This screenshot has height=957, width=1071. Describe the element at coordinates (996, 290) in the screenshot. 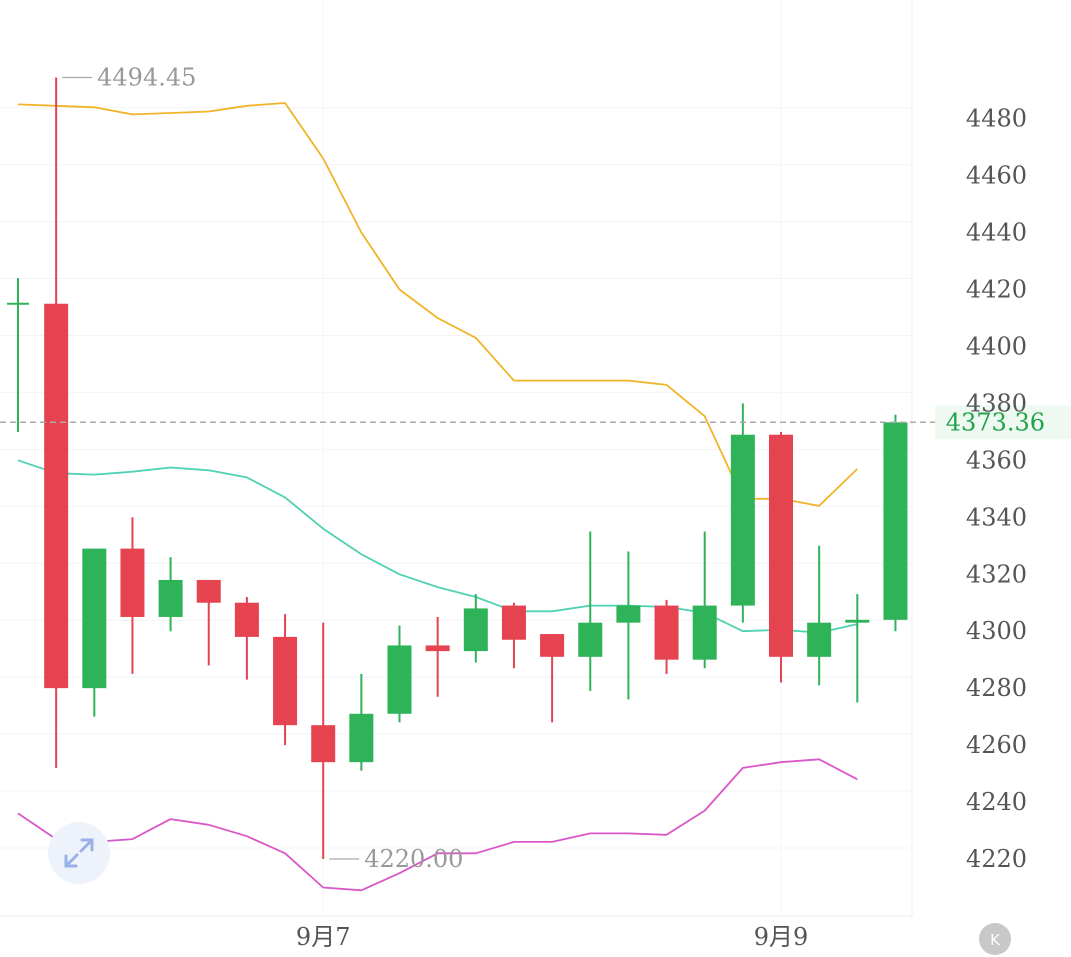

I see `y-tick-label: 4420` at that location.